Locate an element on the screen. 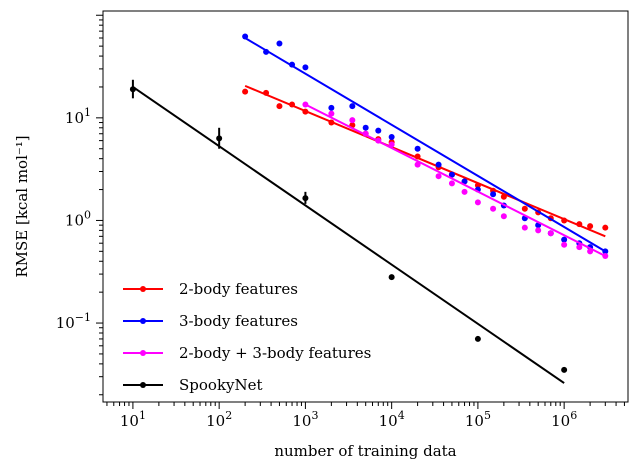  x-tick-label: 10¹ is located at coordinates (133, 419).